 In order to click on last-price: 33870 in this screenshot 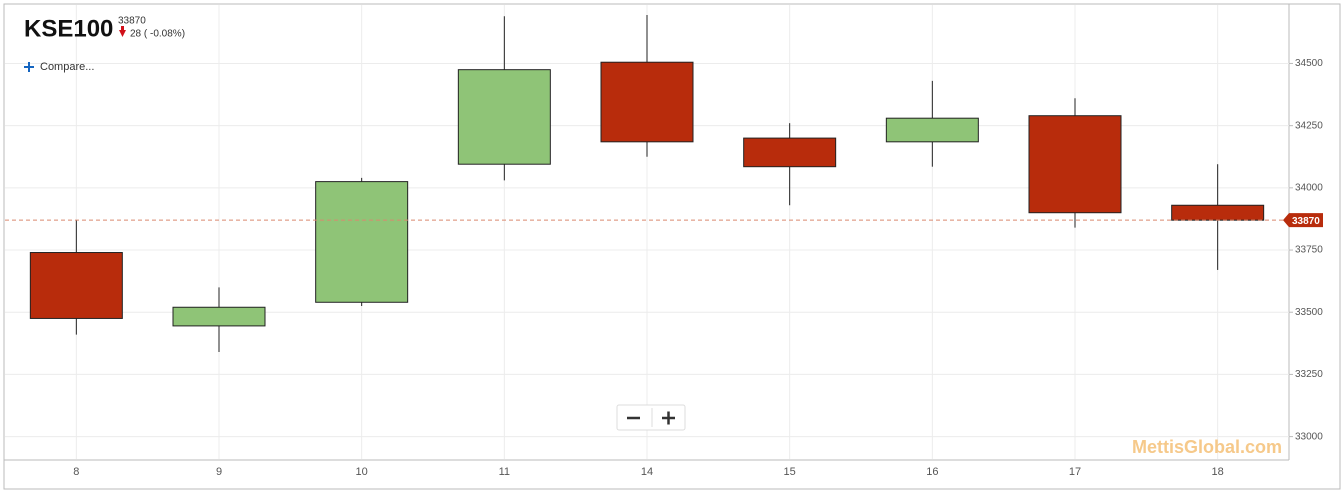, I will do `click(132, 21)`.